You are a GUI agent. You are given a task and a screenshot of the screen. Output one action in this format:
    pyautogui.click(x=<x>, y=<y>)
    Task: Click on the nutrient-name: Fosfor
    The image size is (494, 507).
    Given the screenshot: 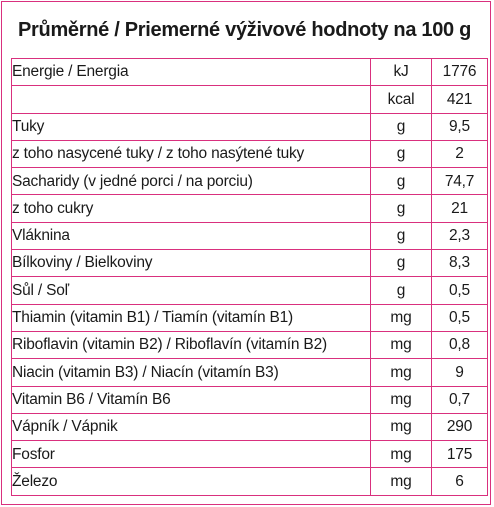 What is the action you would take?
    pyautogui.click(x=191, y=454)
    